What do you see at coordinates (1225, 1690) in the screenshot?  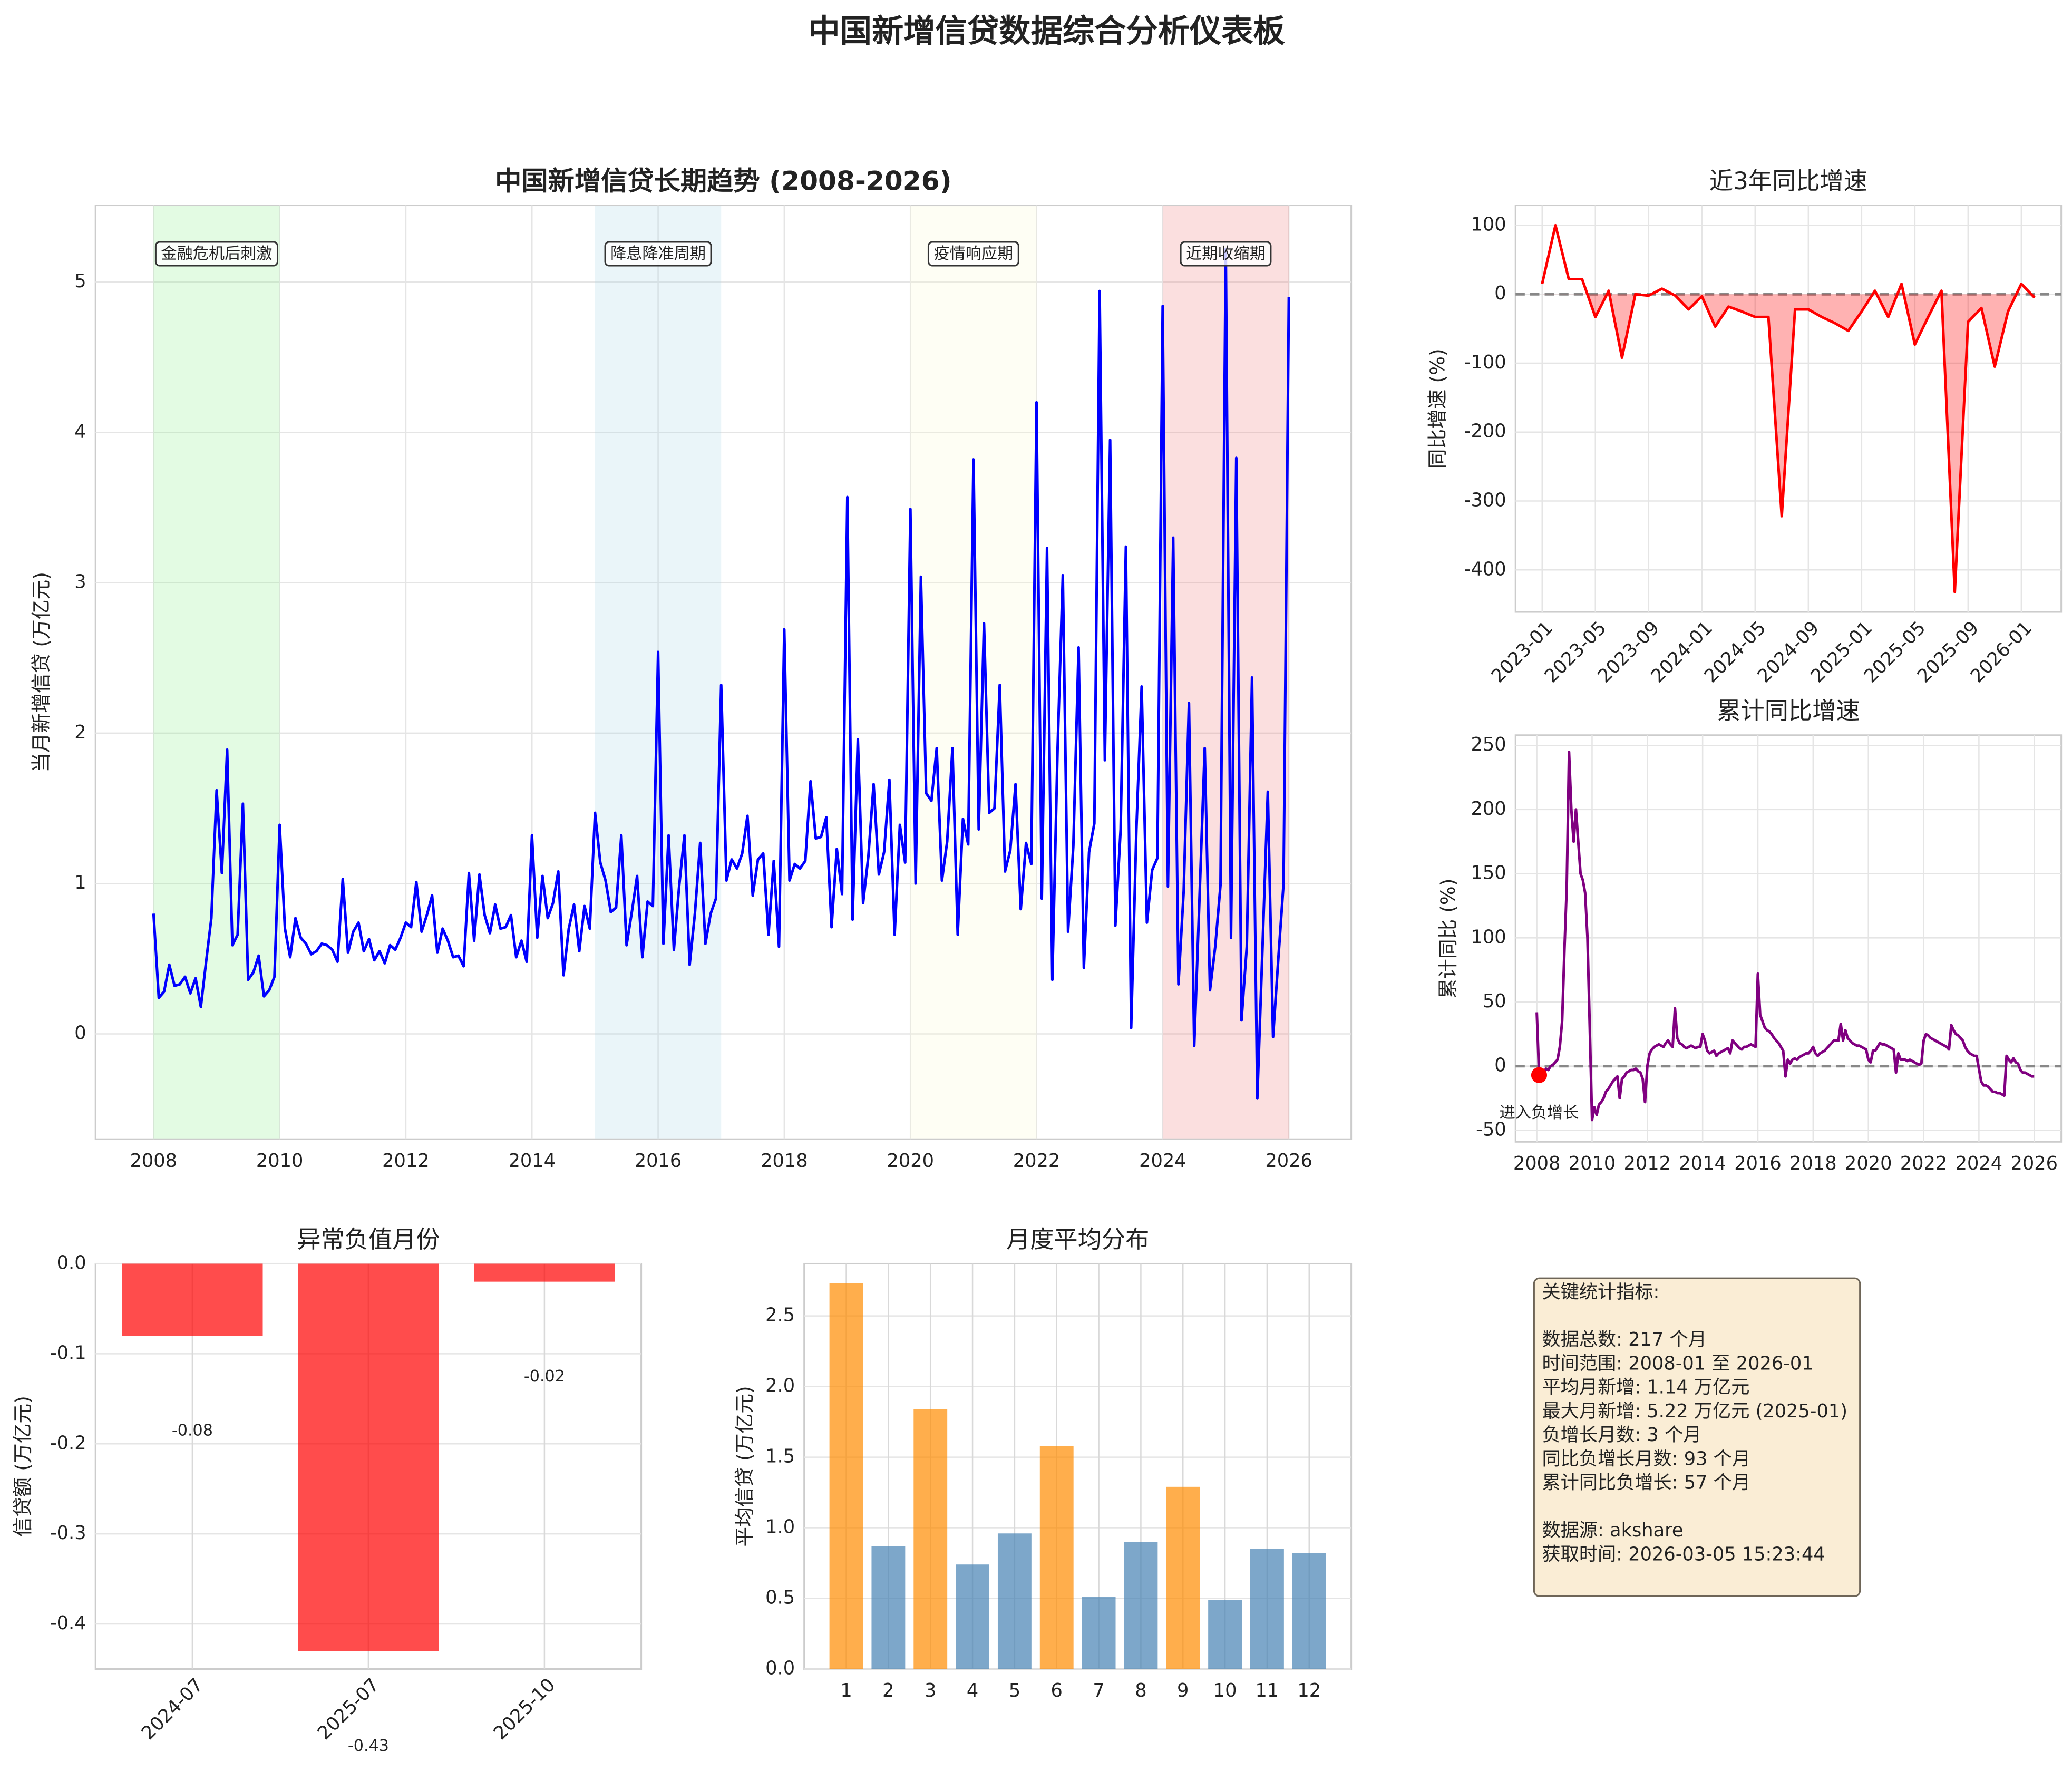 I see `x-tick-label: 10` at bounding box center [1225, 1690].